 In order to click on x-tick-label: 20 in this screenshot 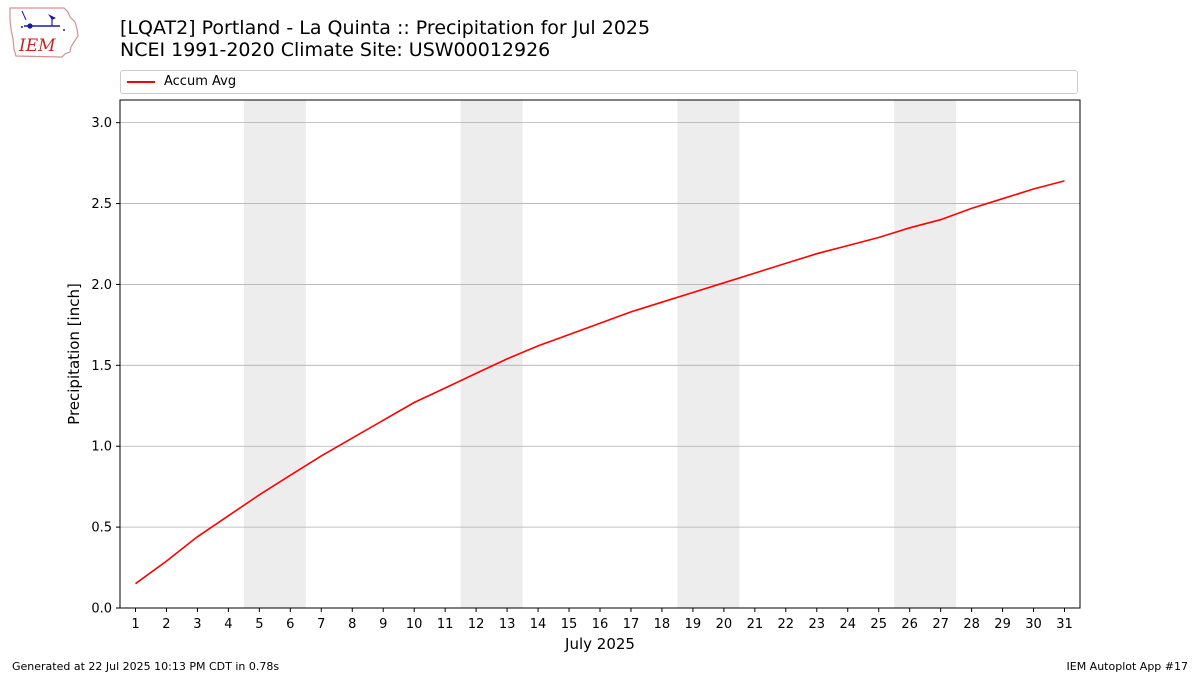, I will do `click(724, 624)`.